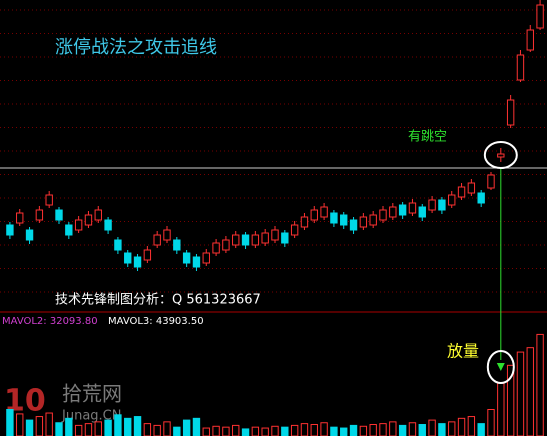 This screenshot has height=436, width=547. What do you see at coordinates (92, 394) in the screenshot?
I see `watermark: 拾荒网` at bounding box center [92, 394].